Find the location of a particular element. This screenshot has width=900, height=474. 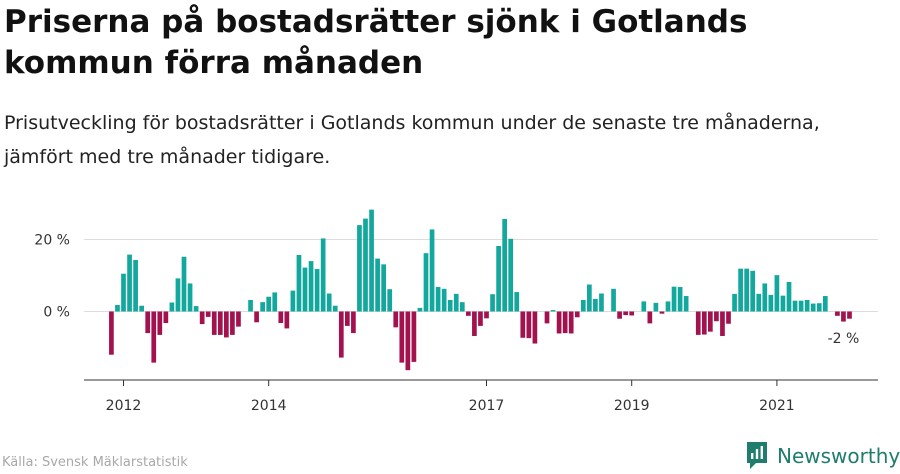

last-value-annotation: -2 % is located at coordinates (844, 339).